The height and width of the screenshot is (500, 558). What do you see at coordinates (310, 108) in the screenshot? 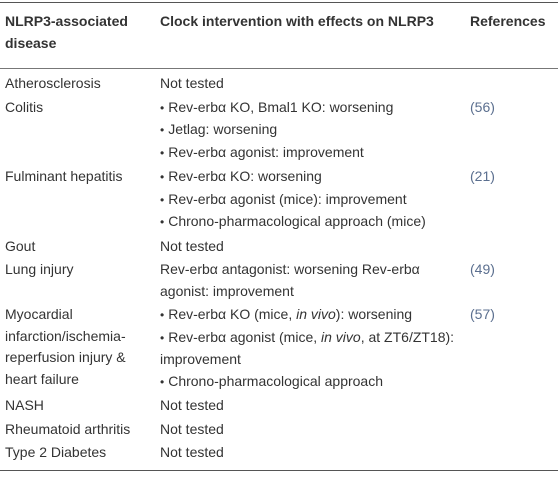
I see `intervention-item: Rev-erbα KO, Bmal1 KO: worsening` at bounding box center [310, 108].